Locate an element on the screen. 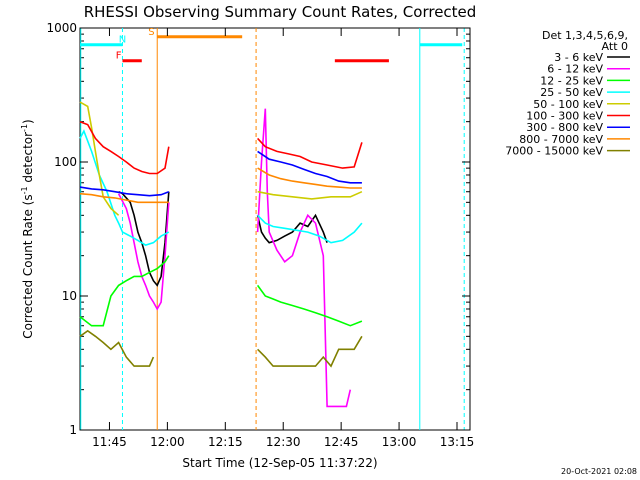  flag-bars: NF S is located at coordinates (271, 45).